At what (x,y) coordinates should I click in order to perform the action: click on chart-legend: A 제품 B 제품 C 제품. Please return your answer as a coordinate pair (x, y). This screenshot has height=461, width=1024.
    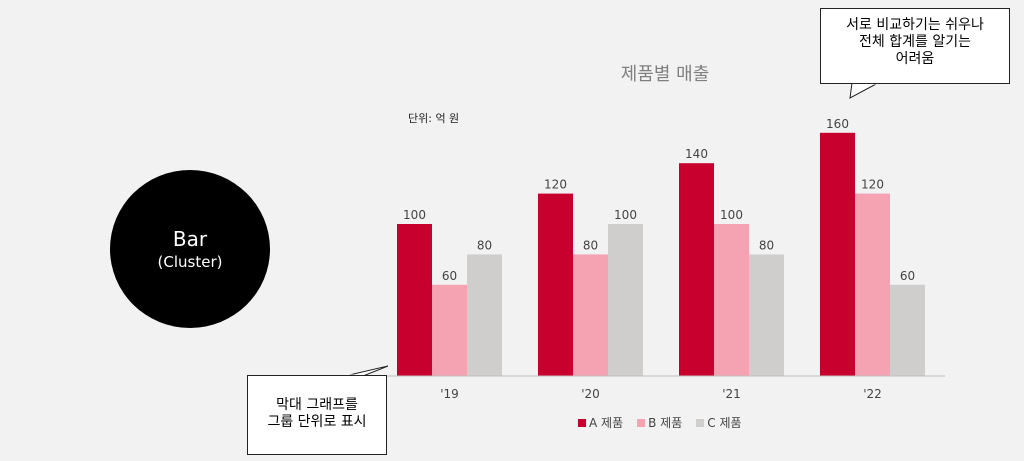
    Looking at the image, I should click on (660, 422).